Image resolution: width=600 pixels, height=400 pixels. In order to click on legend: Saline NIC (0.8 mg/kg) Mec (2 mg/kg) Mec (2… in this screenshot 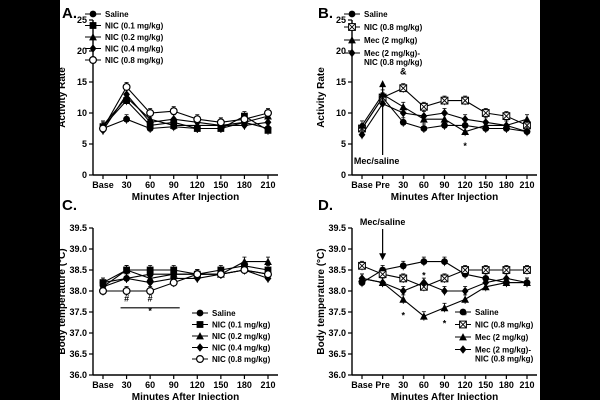, I will do `click(383, 38)`.